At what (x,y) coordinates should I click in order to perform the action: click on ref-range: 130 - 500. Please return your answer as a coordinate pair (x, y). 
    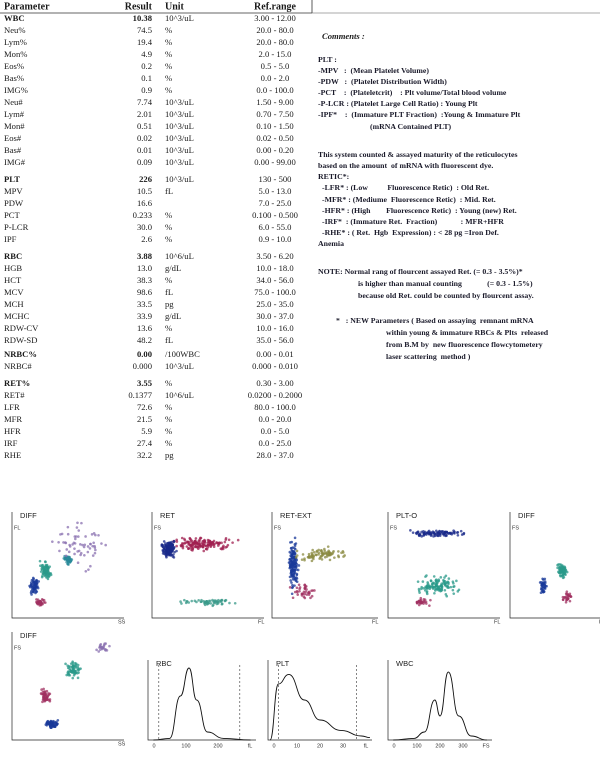
    Looking at the image, I should click on (275, 179).